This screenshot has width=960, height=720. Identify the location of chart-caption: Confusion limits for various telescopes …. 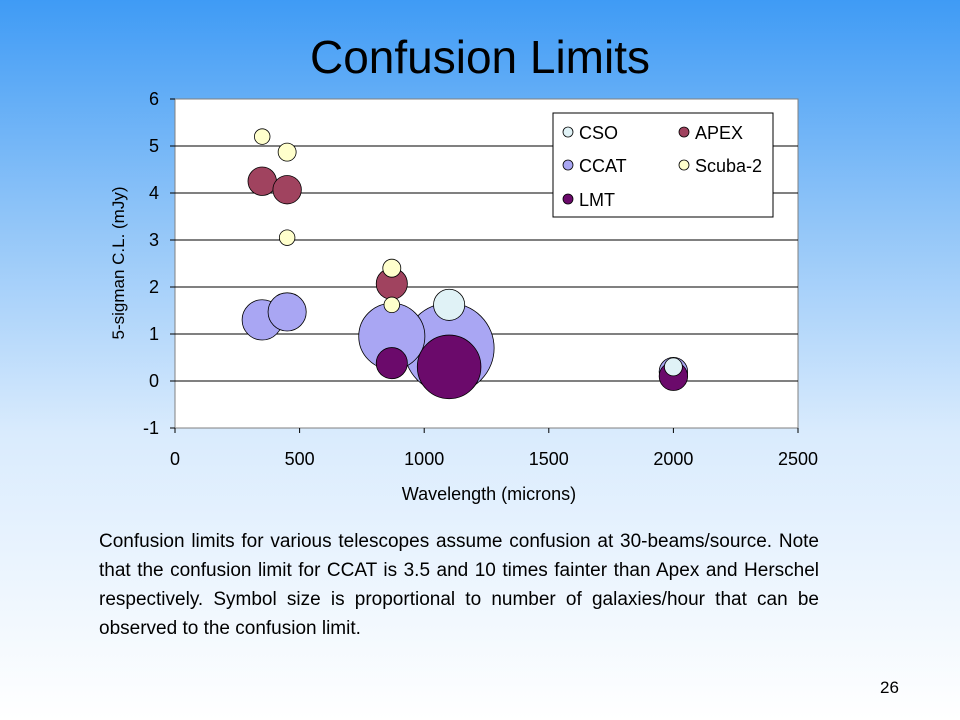
(459, 585).